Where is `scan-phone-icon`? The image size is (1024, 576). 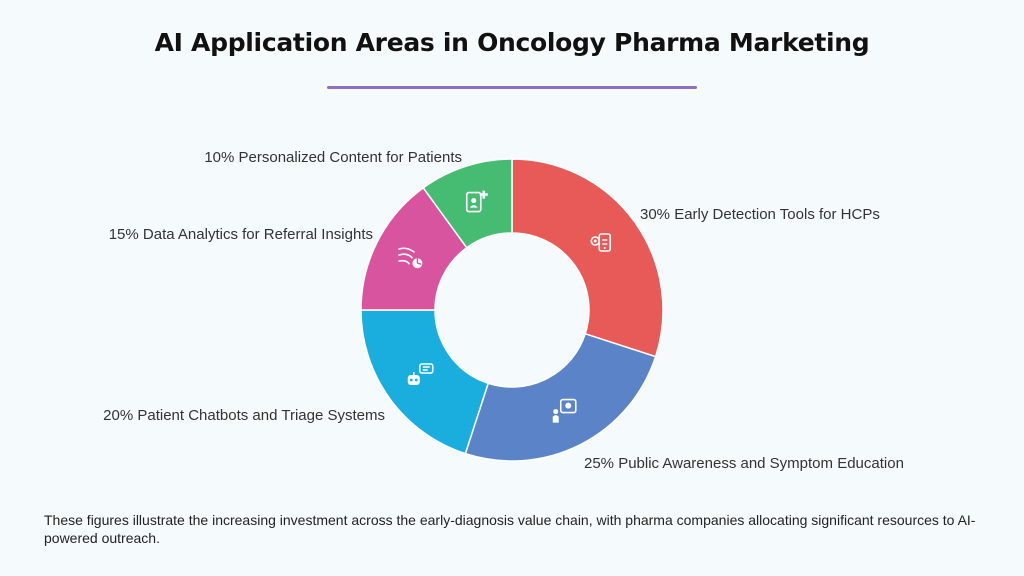 scan-phone-icon is located at coordinates (601, 242).